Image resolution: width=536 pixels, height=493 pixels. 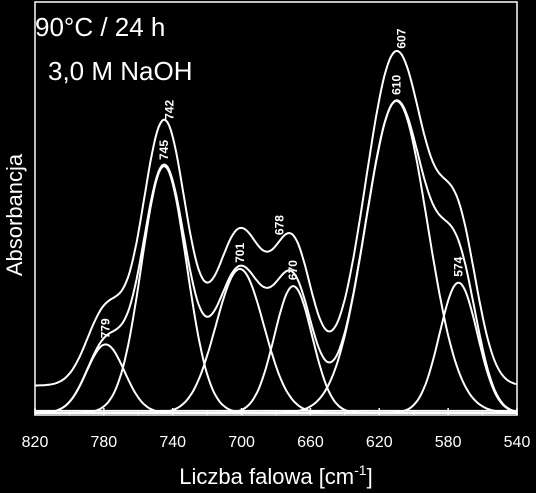 What do you see at coordinates (240, 253) in the screenshot?
I see `peak-label-701: 701` at bounding box center [240, 253].